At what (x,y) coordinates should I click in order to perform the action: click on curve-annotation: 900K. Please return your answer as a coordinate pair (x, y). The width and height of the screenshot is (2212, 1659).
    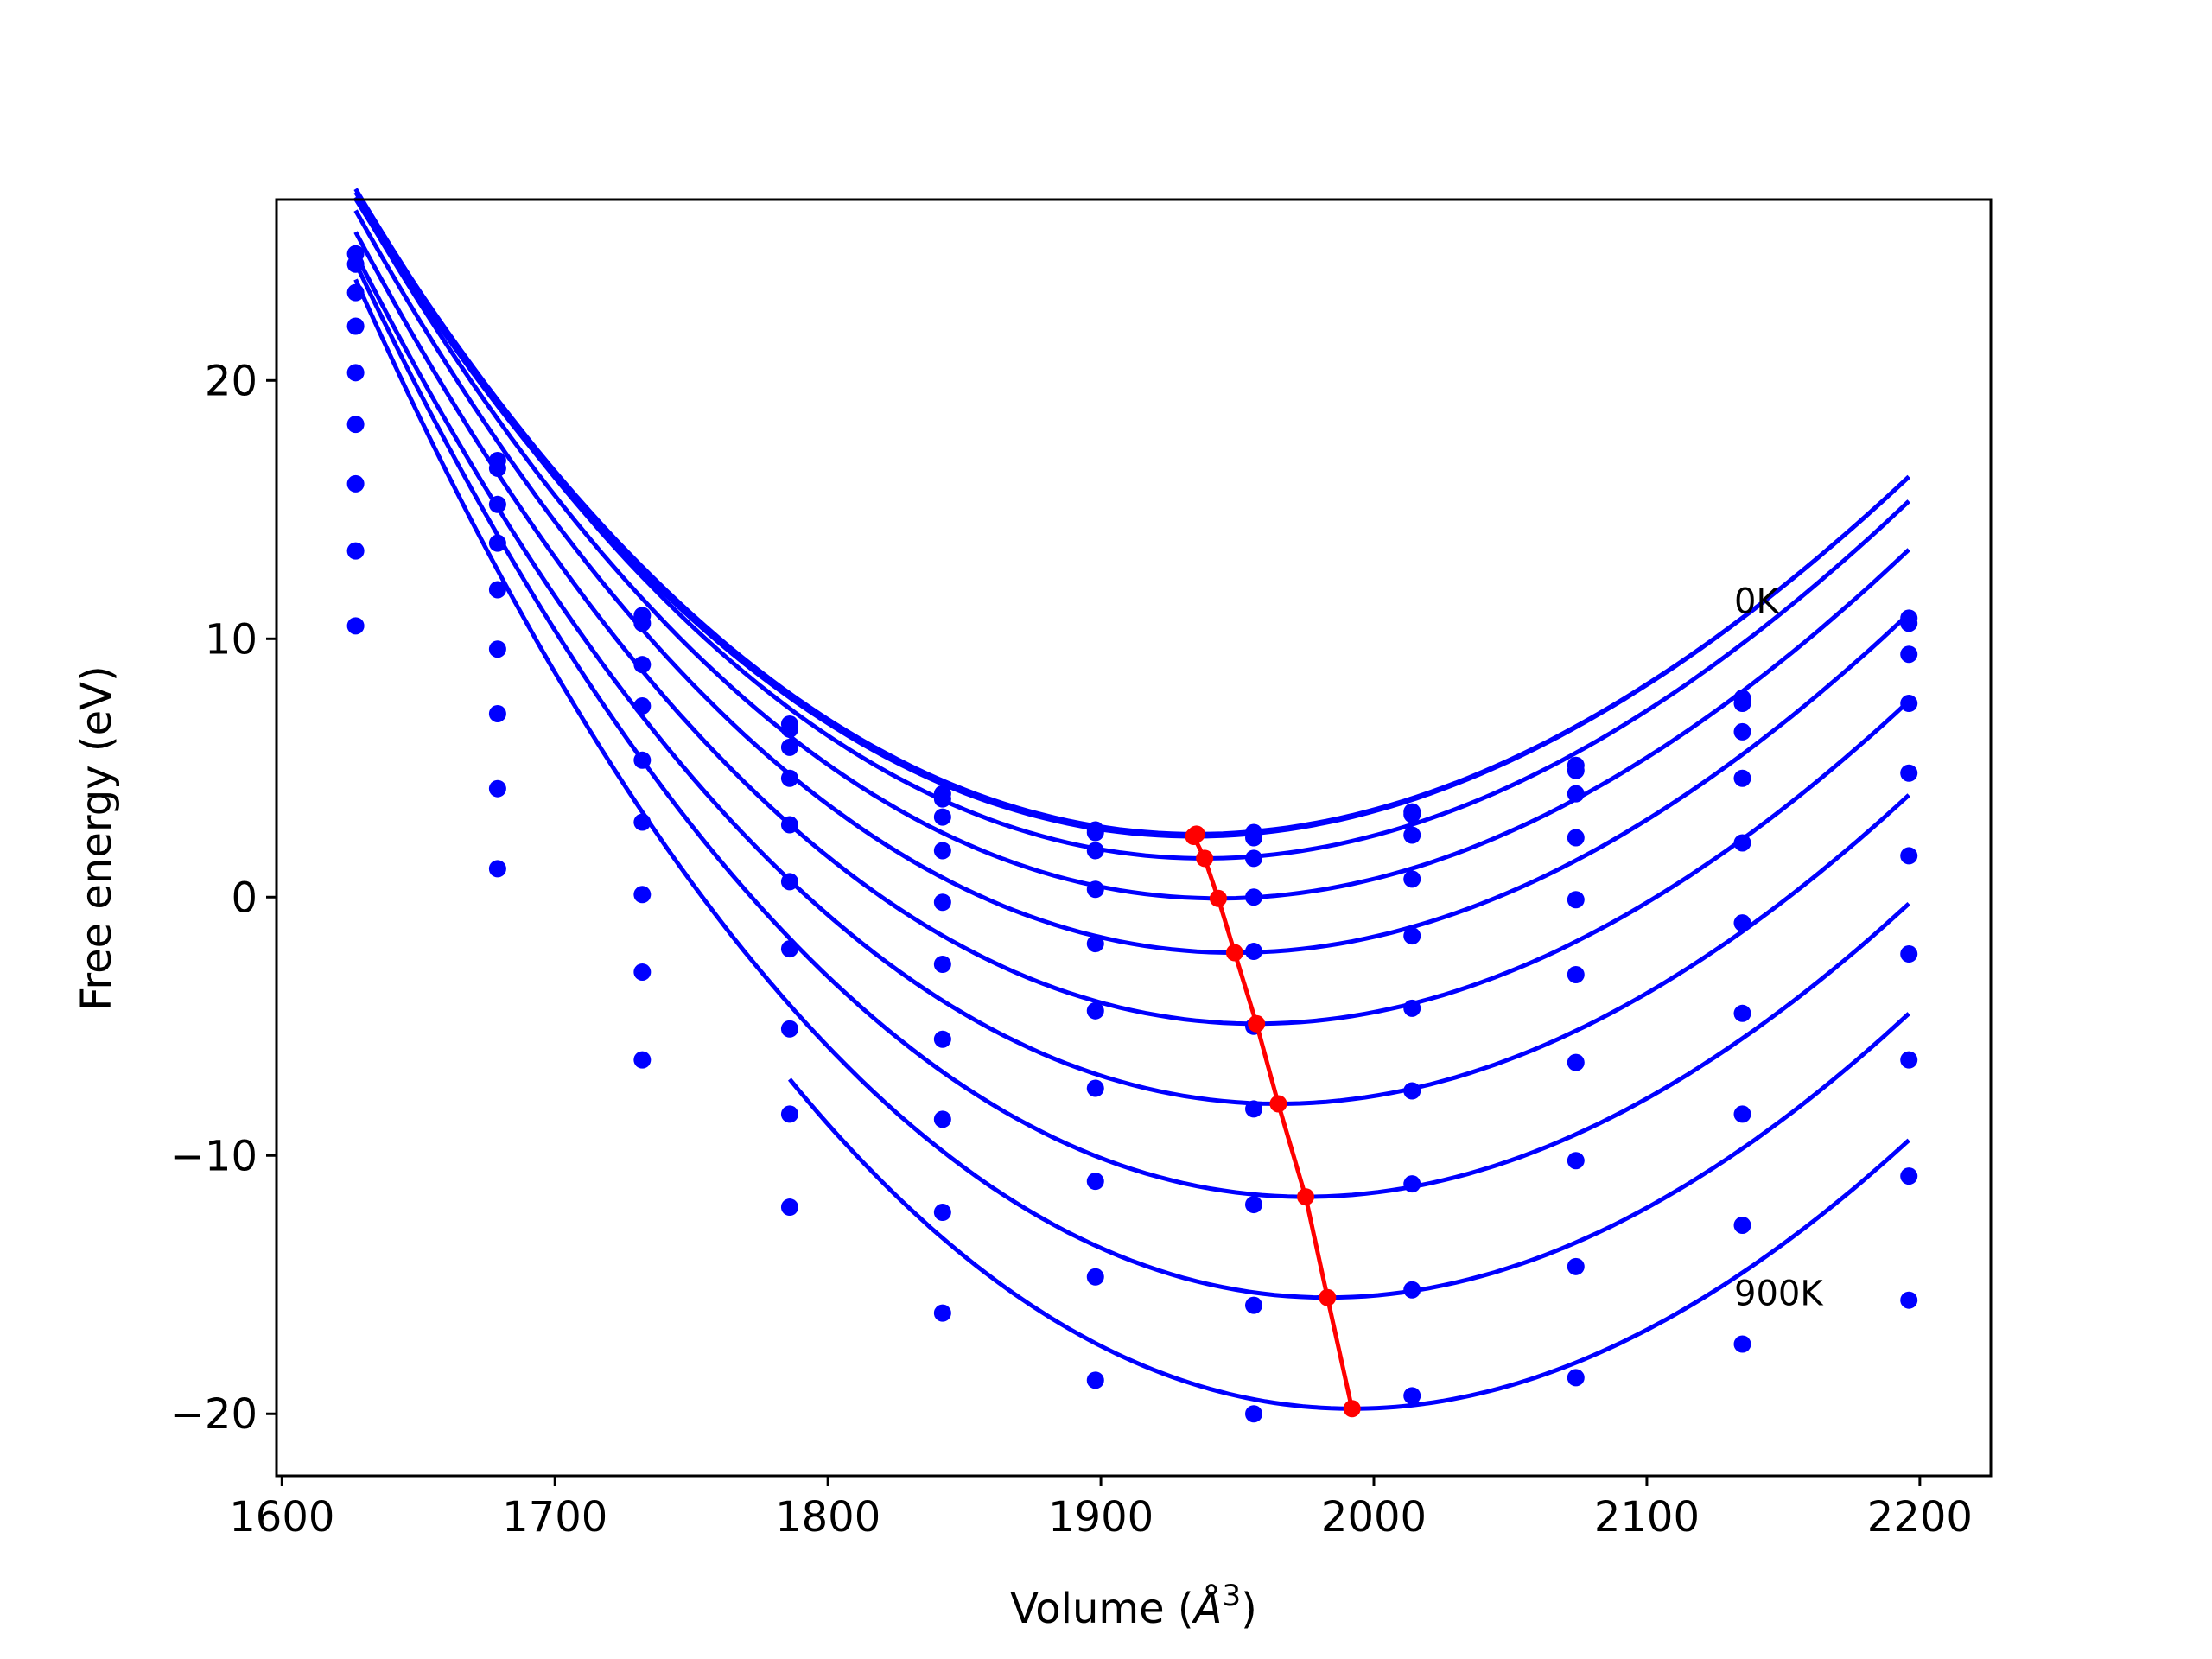
    Looking at the image, I should click on (1779, 1294).